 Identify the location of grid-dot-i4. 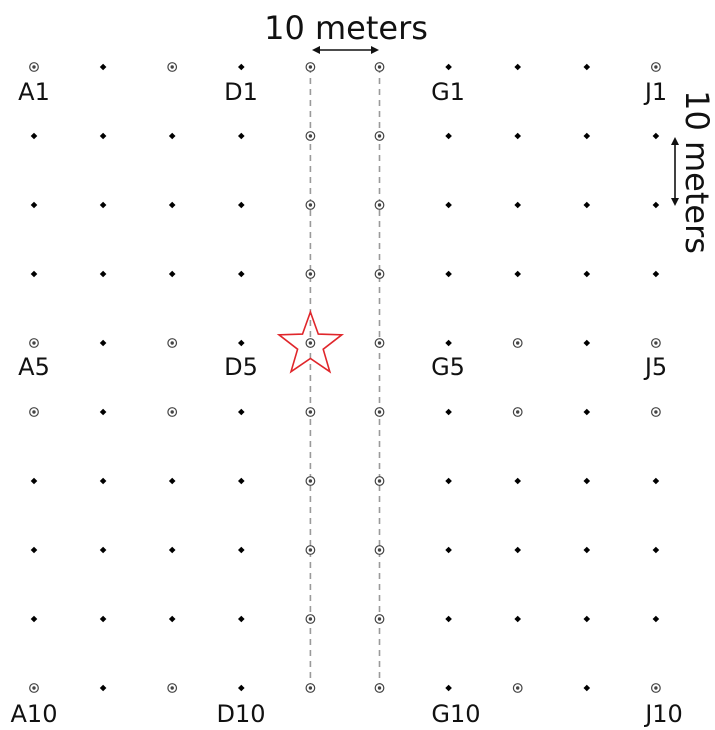
(587, 274).